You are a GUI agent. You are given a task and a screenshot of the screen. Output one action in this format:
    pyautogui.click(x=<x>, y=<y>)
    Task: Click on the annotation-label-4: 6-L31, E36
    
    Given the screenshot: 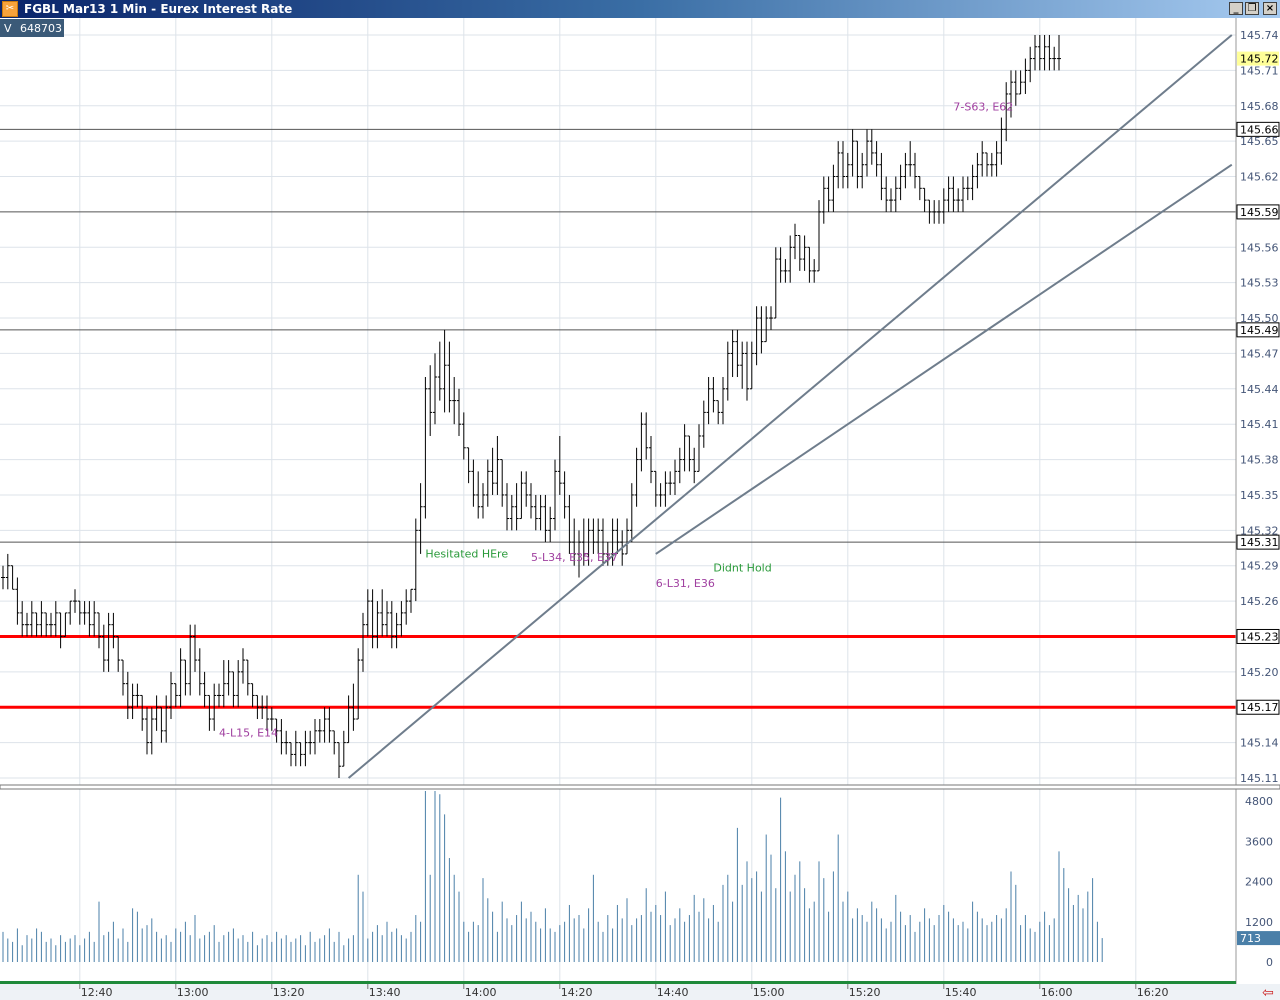 What is the action you would take?
    pyautogui.click(x=685, y=583)
    